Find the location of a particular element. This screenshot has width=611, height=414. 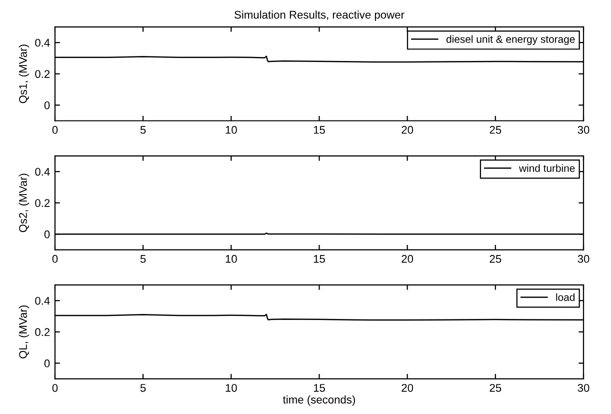

y-axis-title: QL, (MVar) is located at coordinates (24, 332).